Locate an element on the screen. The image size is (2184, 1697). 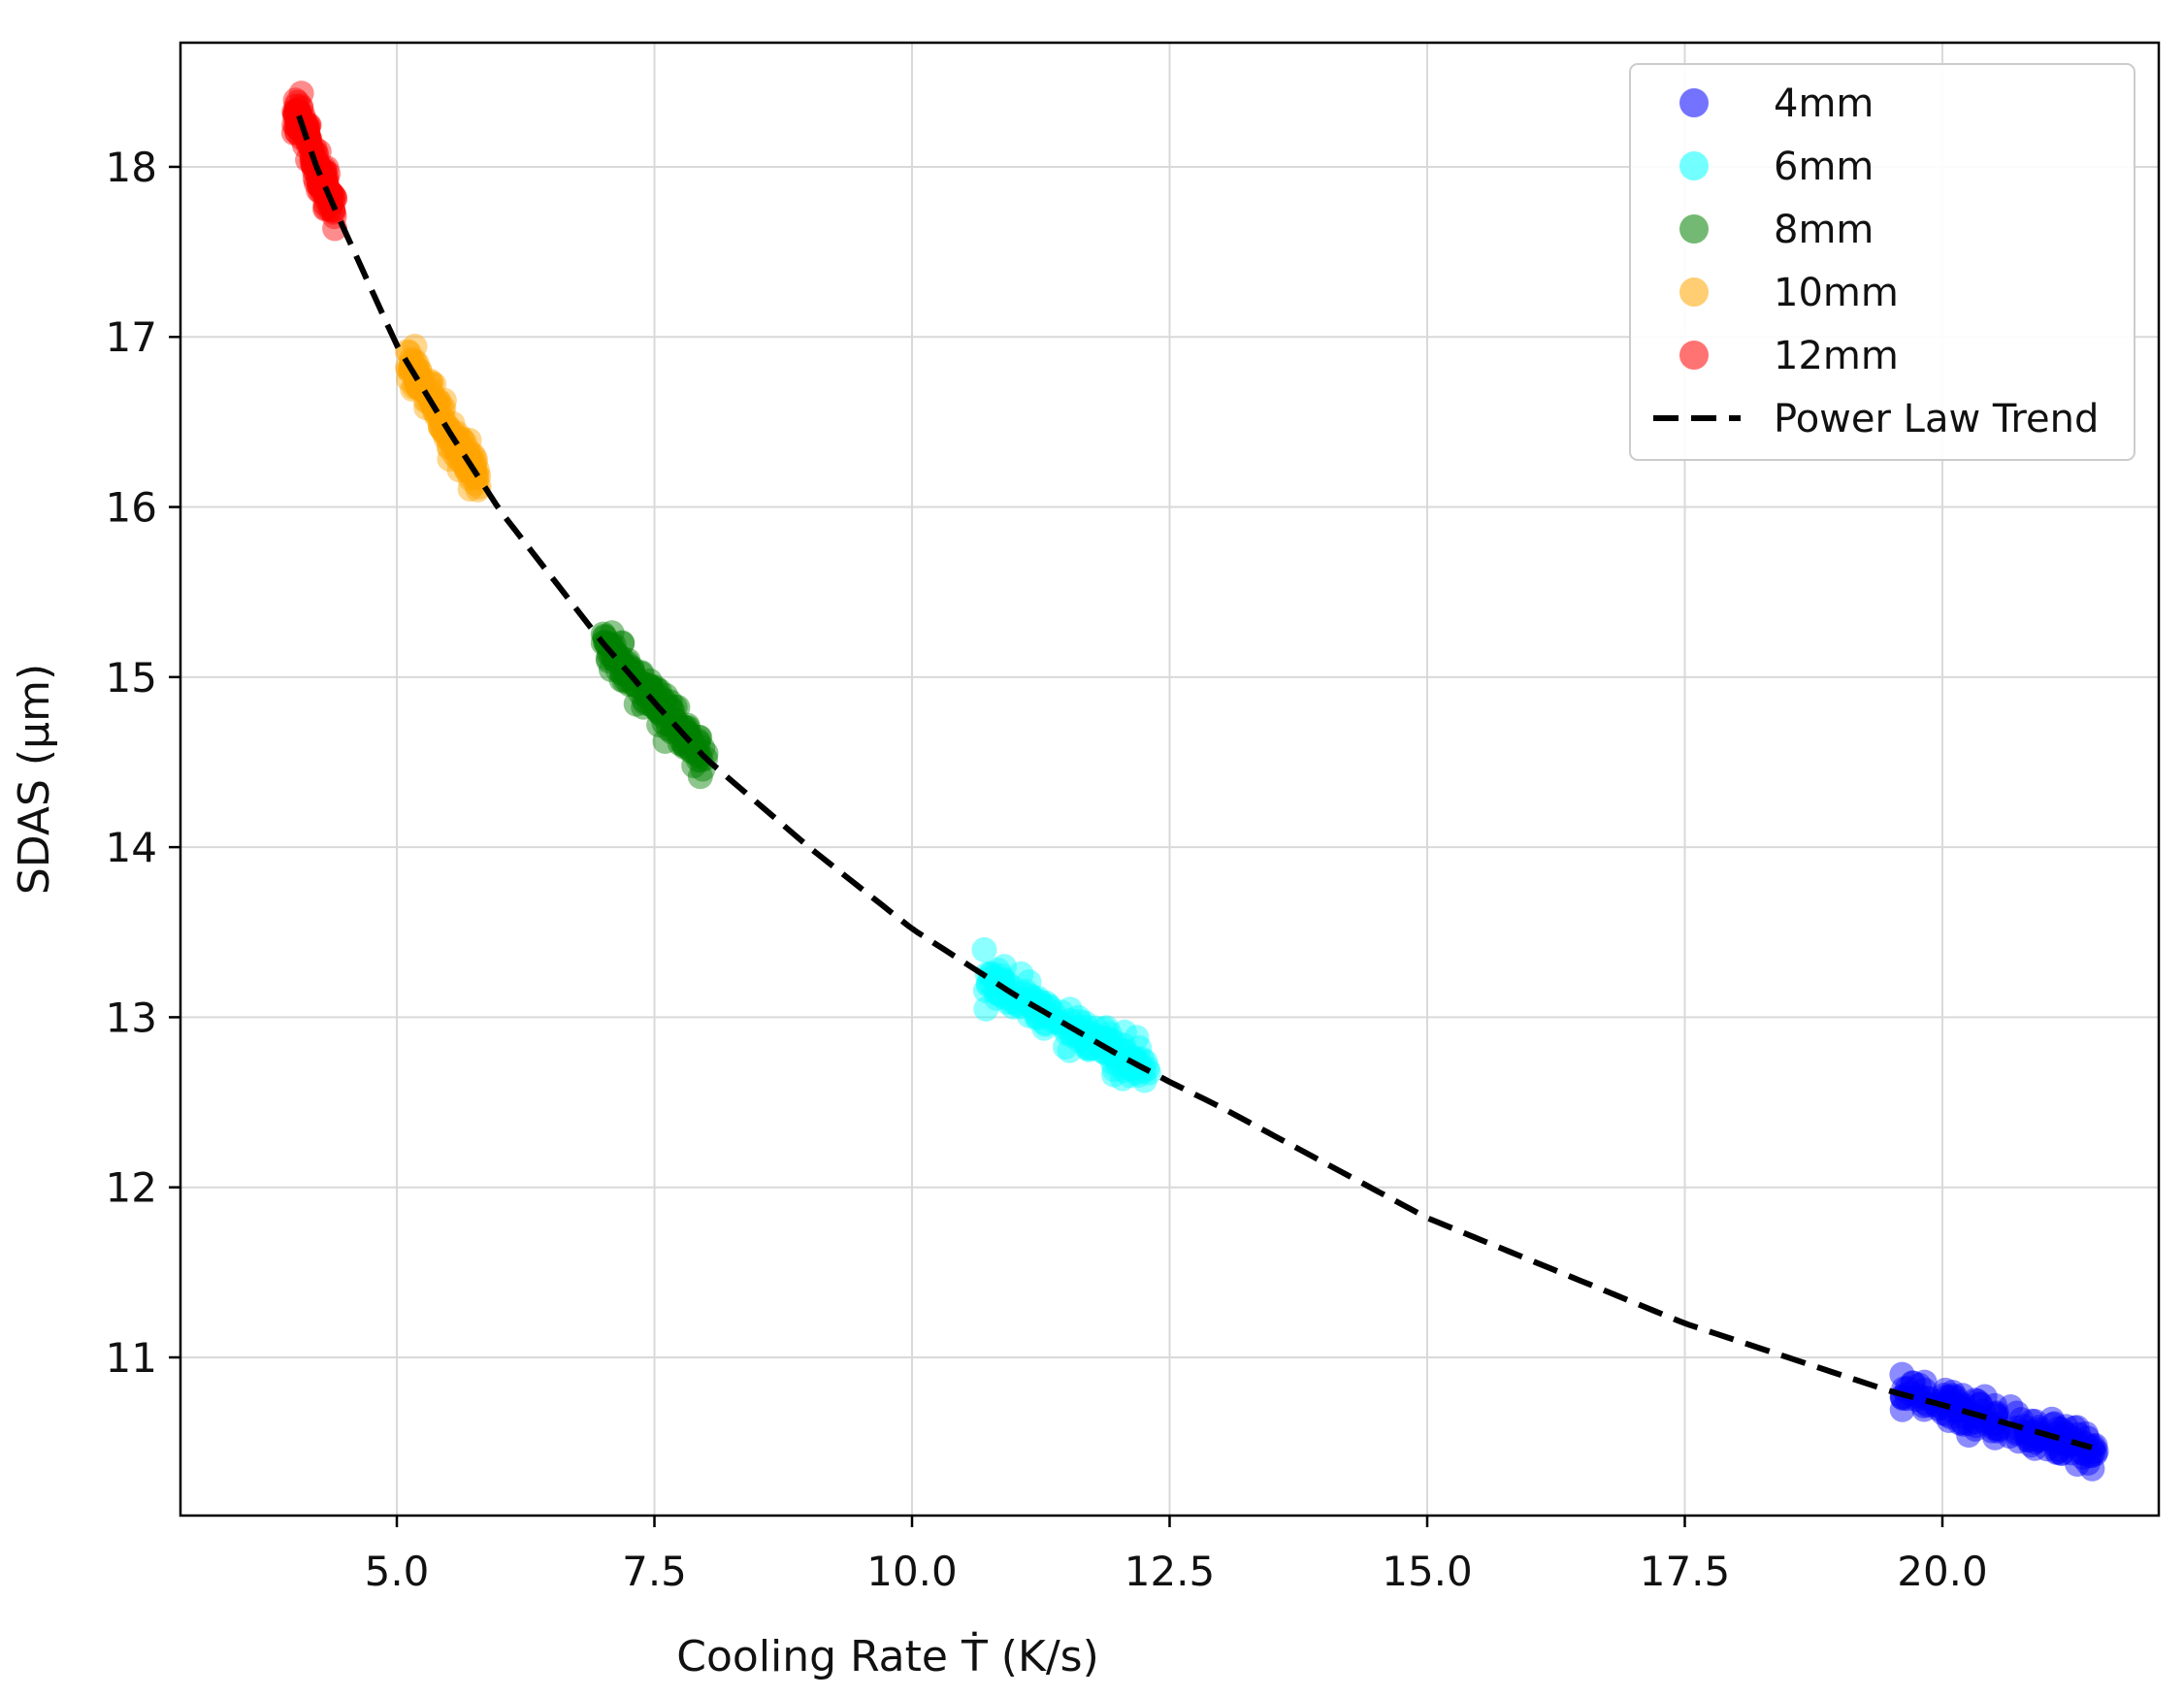
series-4mm is located at coordinates (1999, 1421).